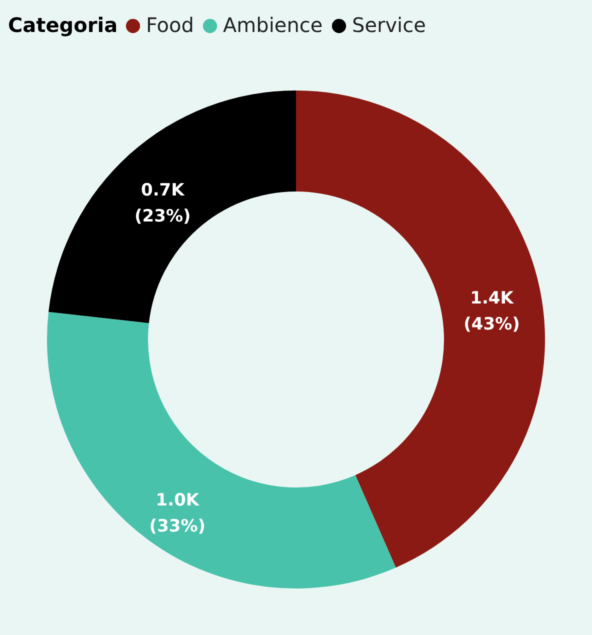  Describe the element at coordinates (63, 25) in the screenshot. I see `legend-title: Categoria` at that location.